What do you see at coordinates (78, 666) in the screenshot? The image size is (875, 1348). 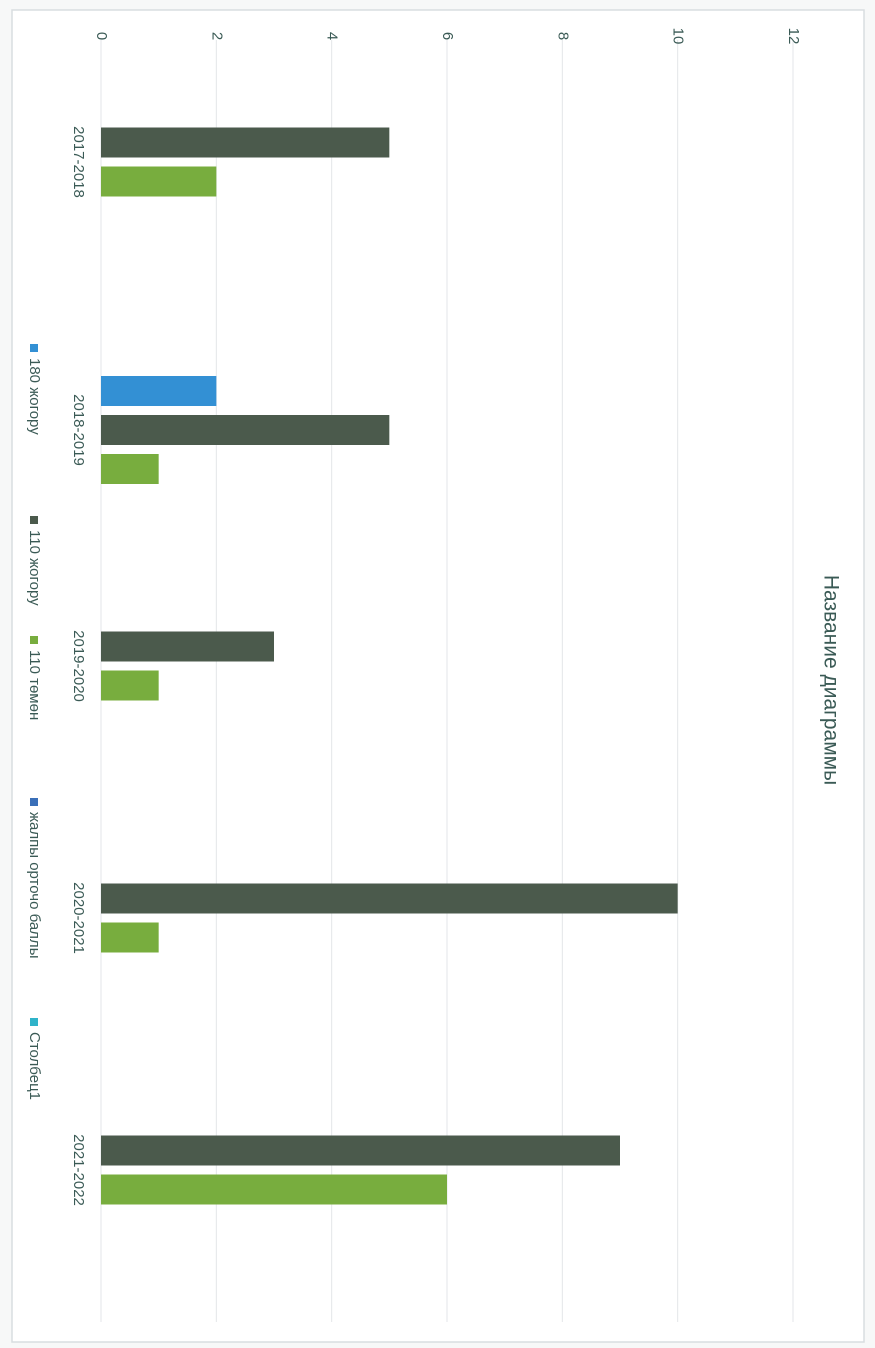 I see `category-tick-label: 2019-2020` at bounding box center [78, 666].